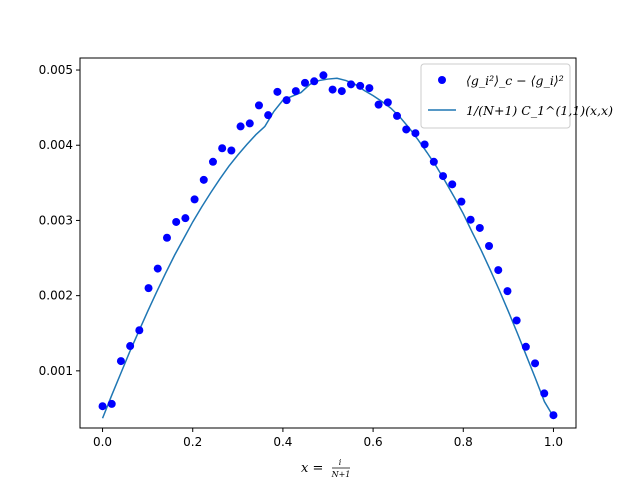 The width and height of the screenshot is (640, 484). I want to click on x-axis-label-frac-num: i, so click(340, 462).